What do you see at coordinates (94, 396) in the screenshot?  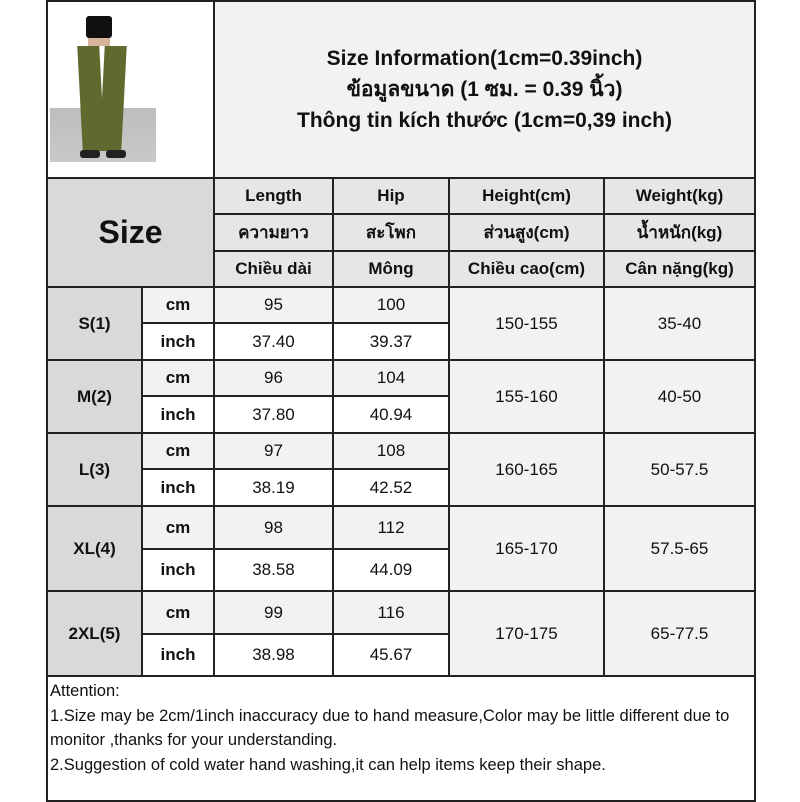 I see `size-label: M(2)` at bounding box center [94, 396].